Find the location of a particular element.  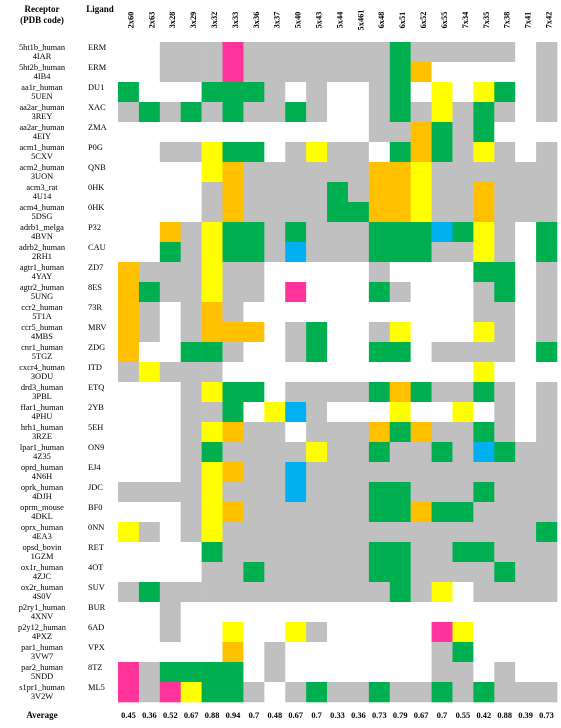

row-receptor-label: adrb2_human is located at coordinates (42, 247).